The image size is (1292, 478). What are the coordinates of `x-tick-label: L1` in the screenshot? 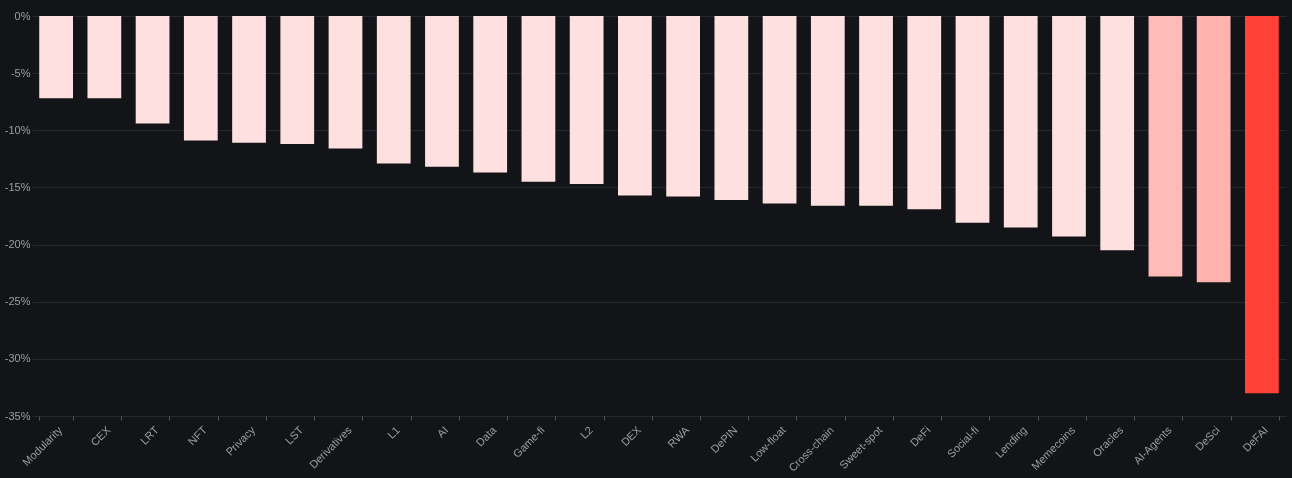 It's located at (393, 432).